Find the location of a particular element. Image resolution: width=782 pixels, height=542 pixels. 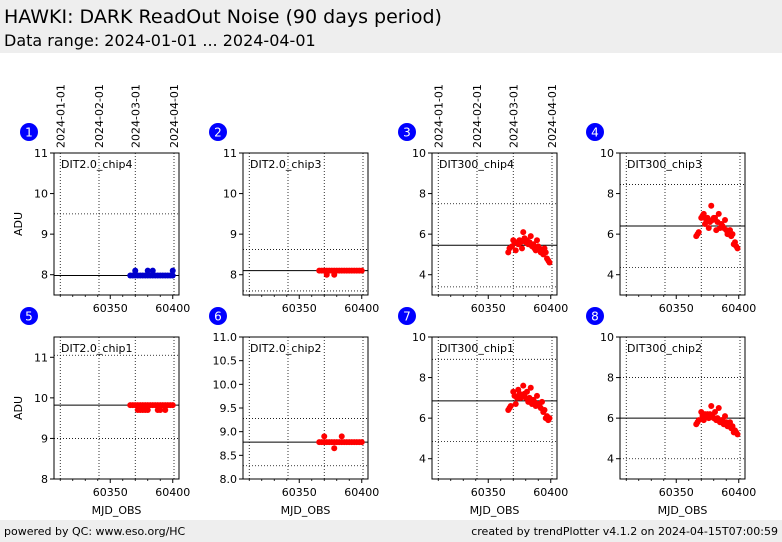

panel-number: 5 is located at coordinates (29, 317).